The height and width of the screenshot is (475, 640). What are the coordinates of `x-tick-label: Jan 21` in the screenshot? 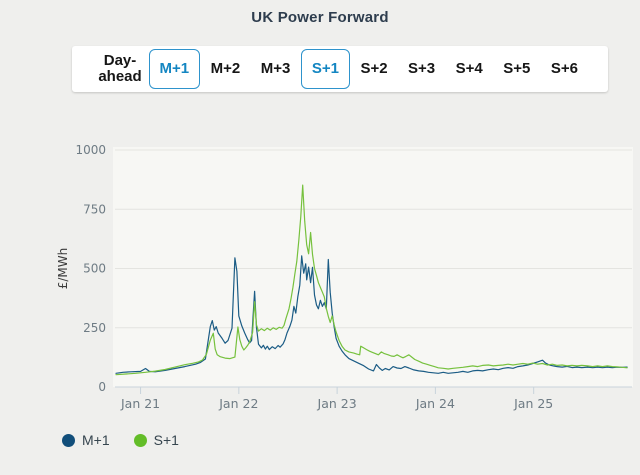 It's located at (140, 403).